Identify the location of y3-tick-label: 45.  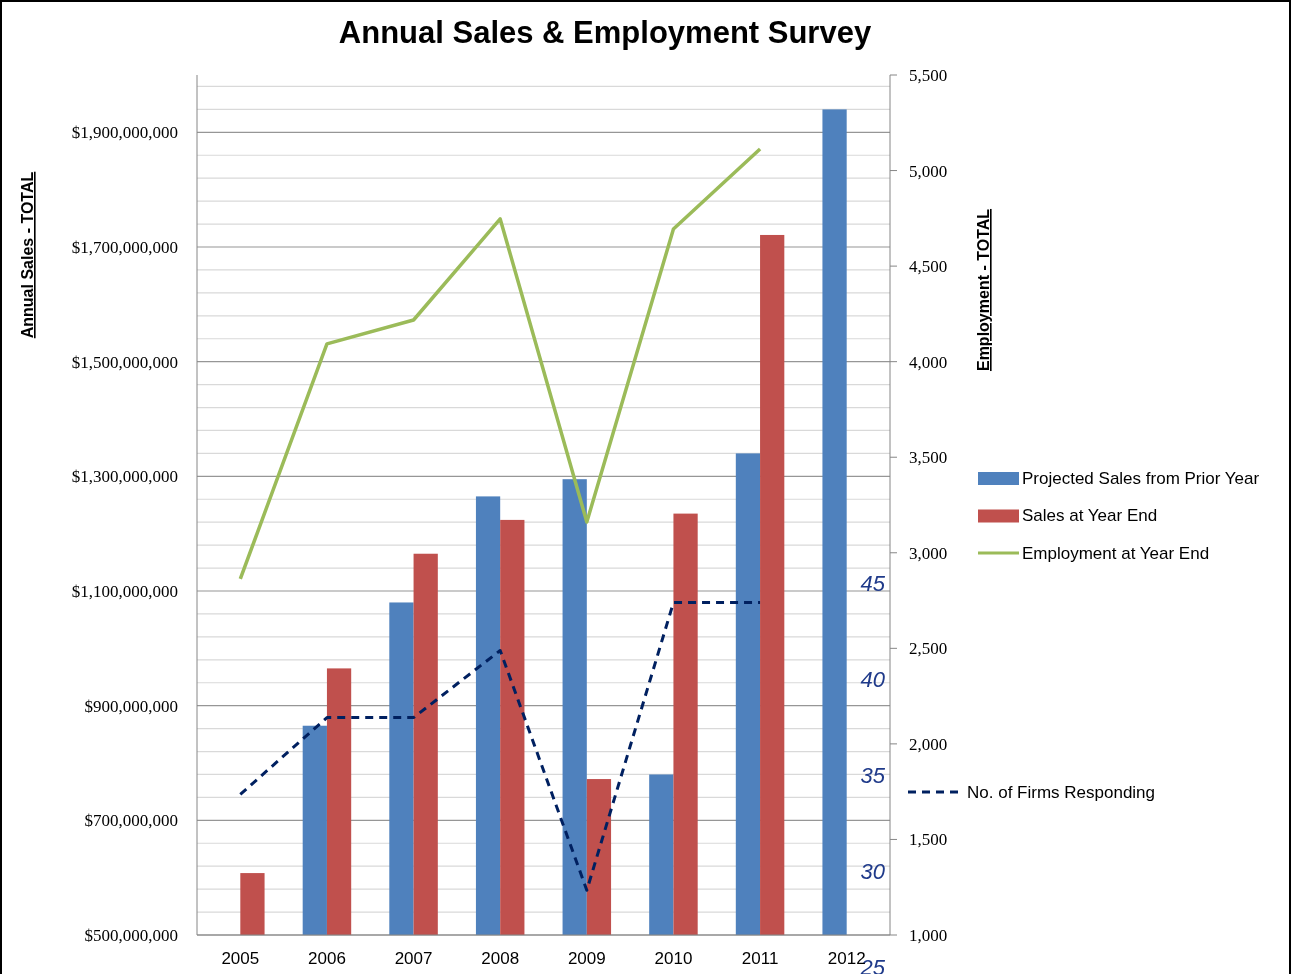
(873, 584).